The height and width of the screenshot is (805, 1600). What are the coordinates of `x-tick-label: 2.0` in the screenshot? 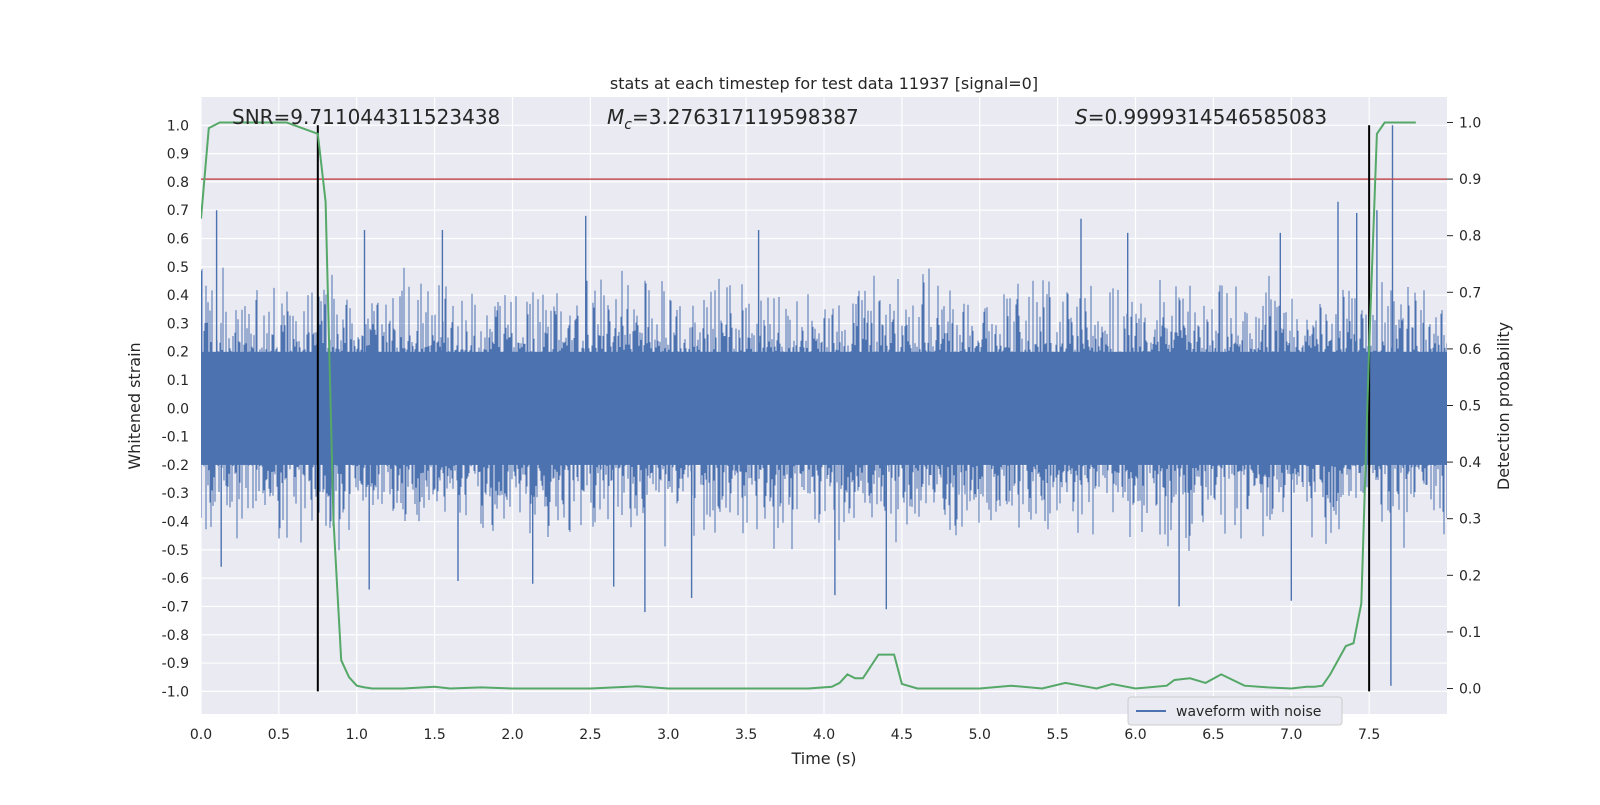 It's located at (512, 735).